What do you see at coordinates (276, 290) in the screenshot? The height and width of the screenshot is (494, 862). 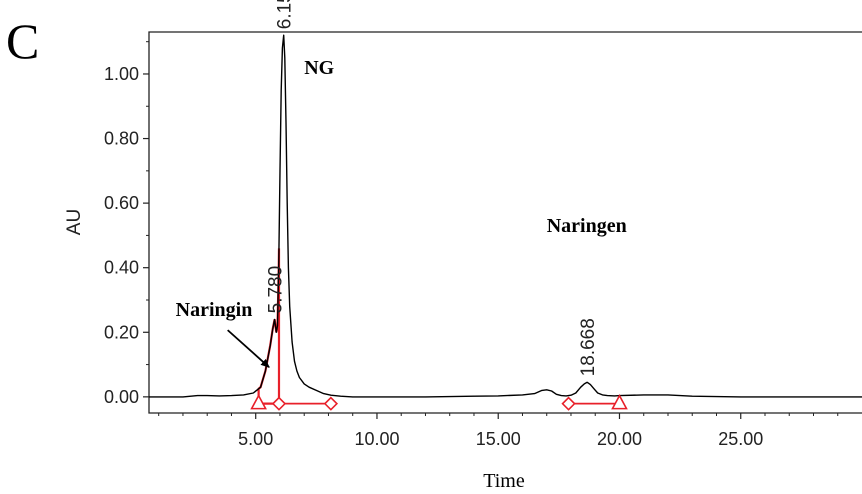 I see `retention-time-label: 5.780` at bounding box center [276, 290].